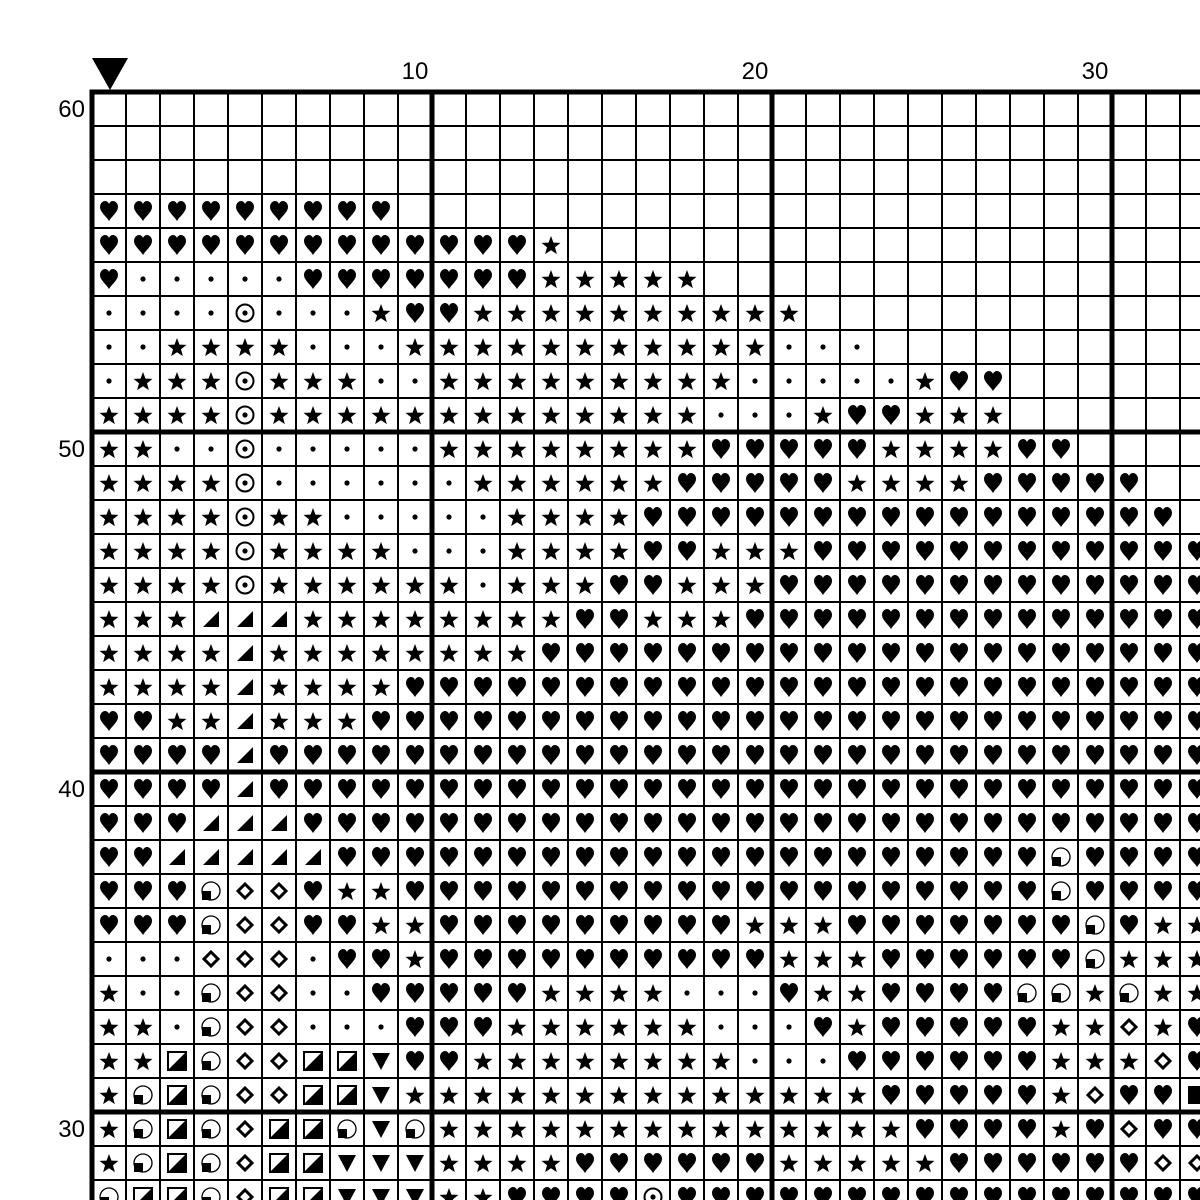 This screenshot has width=1200, height=1200. I want to click on lower-right-triangle-icon, so click(245, 687).